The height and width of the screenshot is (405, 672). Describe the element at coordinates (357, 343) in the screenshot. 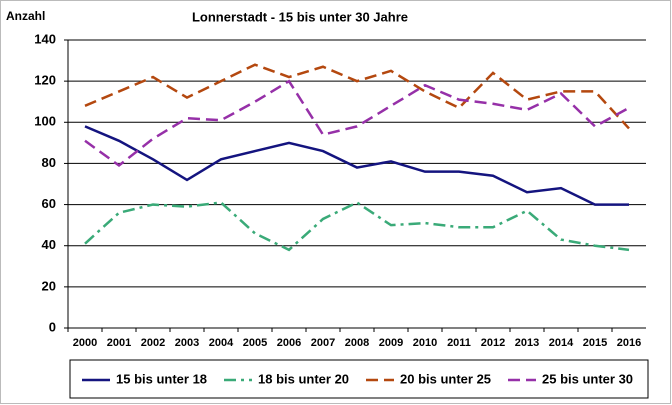

I see `x-tick-label: 2008` at that location.